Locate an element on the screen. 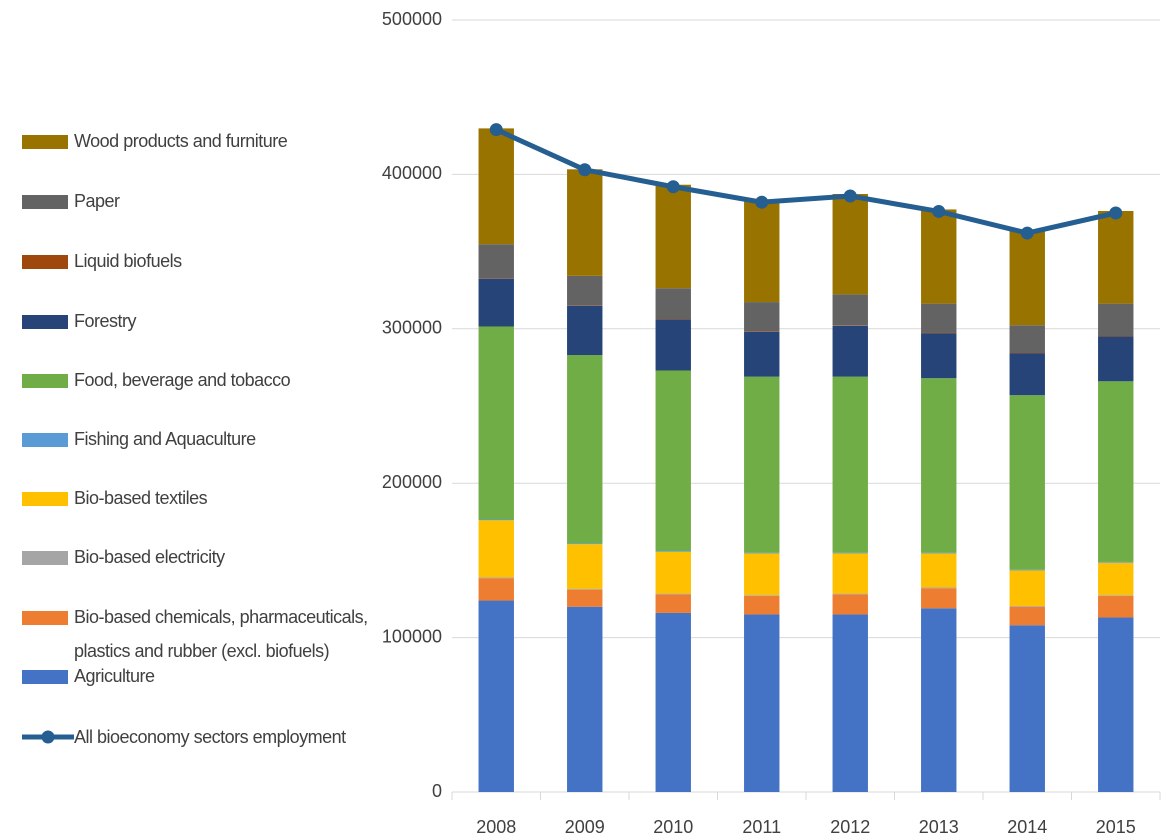 This screenshot has width=1163, height=839. legend-item: Bio-based textiles is located at coordinates (203, 501).